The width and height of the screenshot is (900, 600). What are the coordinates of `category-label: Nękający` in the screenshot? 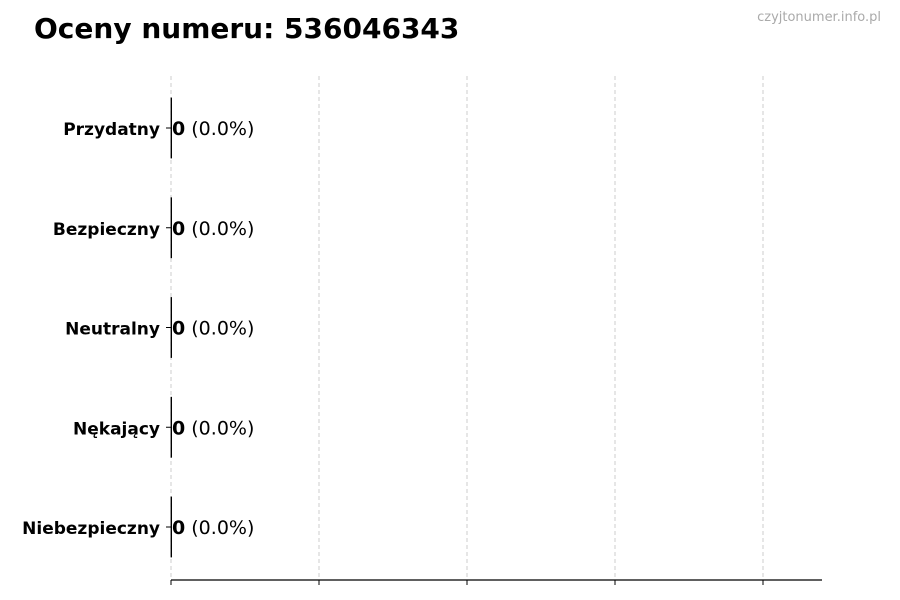 It's located at (116, 429).